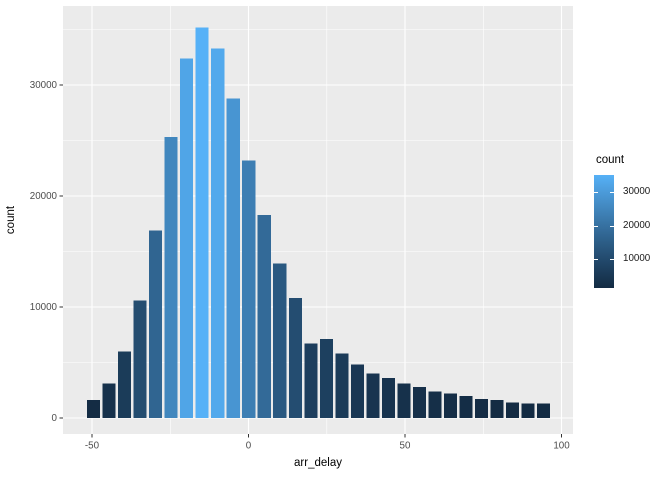 The width and height of the screenshot is (672, 480). I want to click on y-tick-label: 30000, so click(44, 85).